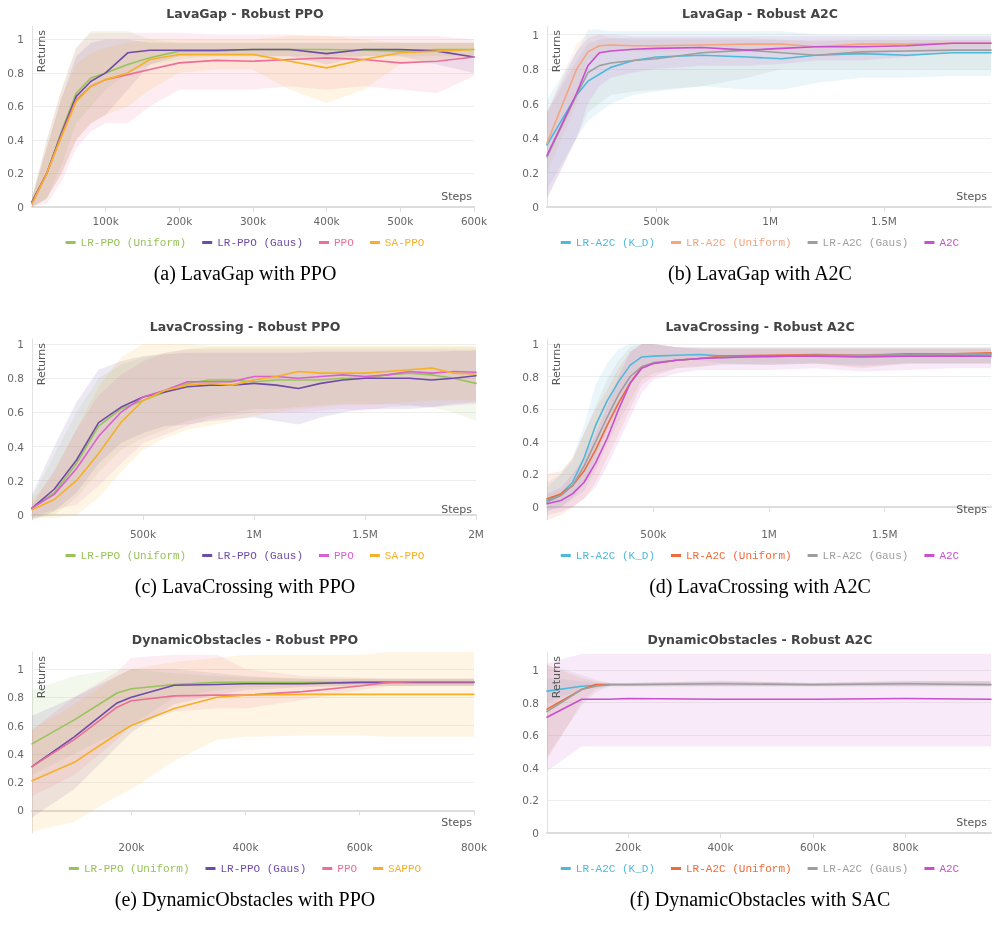  What do you see at coordinates (245, 273) in the screenshot?
I see `text: (a) LavaGap with PPO` at bounding box center [245, 273].